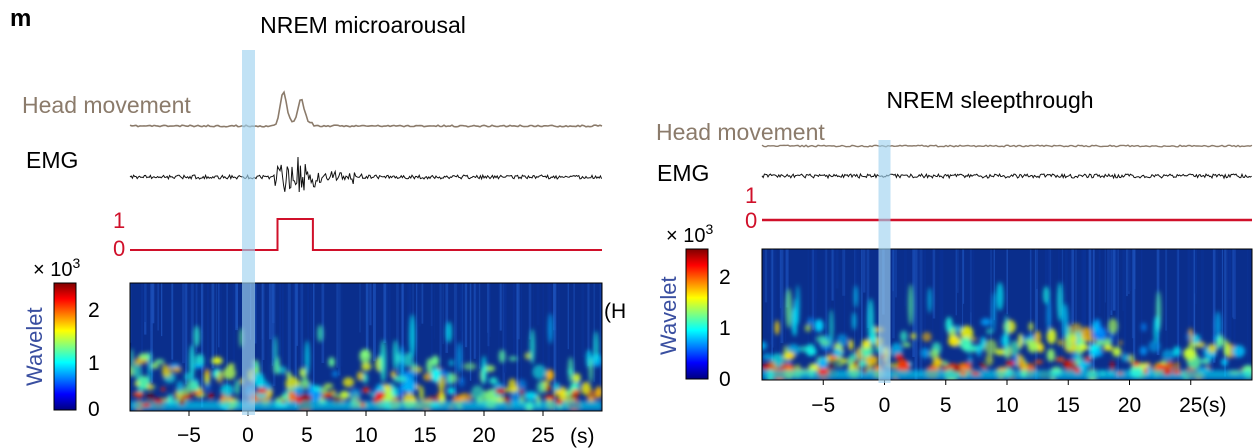  What do you see at coordinates (1068, 405) in the screenshot?
I see `x-tick-label: 15` at bounding box center [1068, 405].